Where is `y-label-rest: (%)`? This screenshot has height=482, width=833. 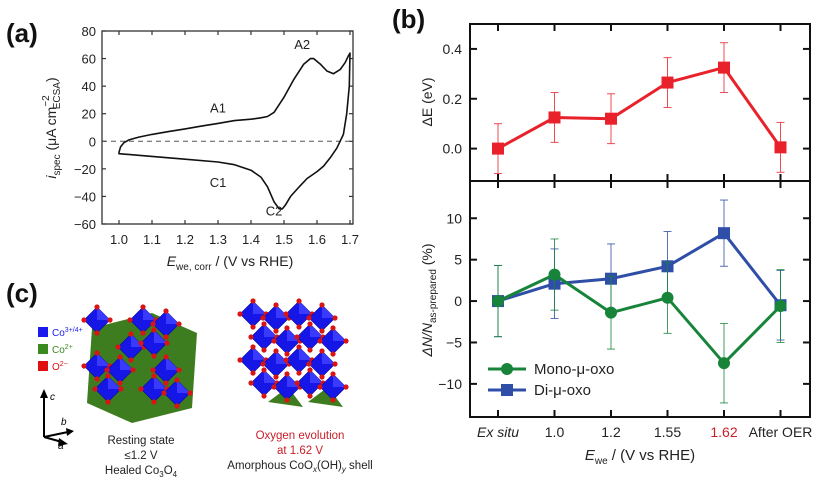 y-label-rest: (%) is located at coordinates (427, 256).